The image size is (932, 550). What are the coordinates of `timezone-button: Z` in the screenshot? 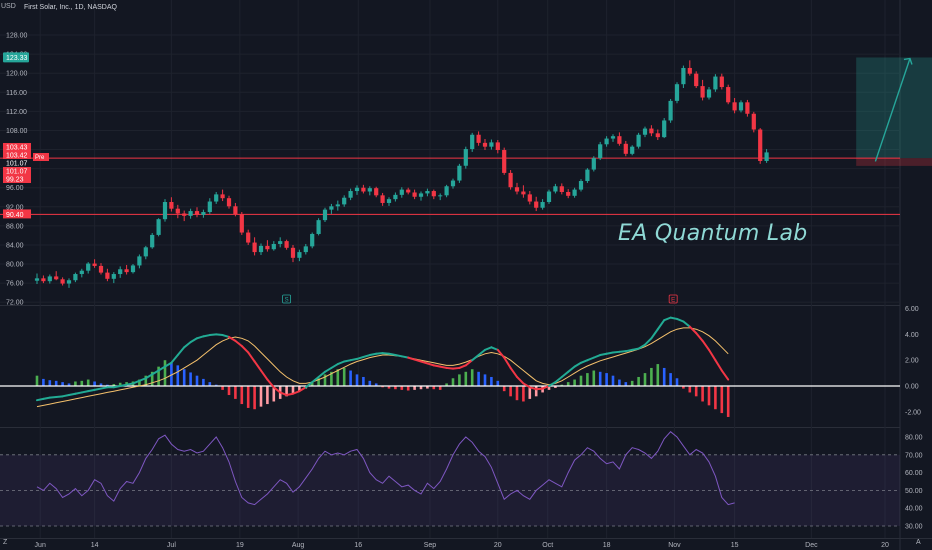 It's located at (5, 542).